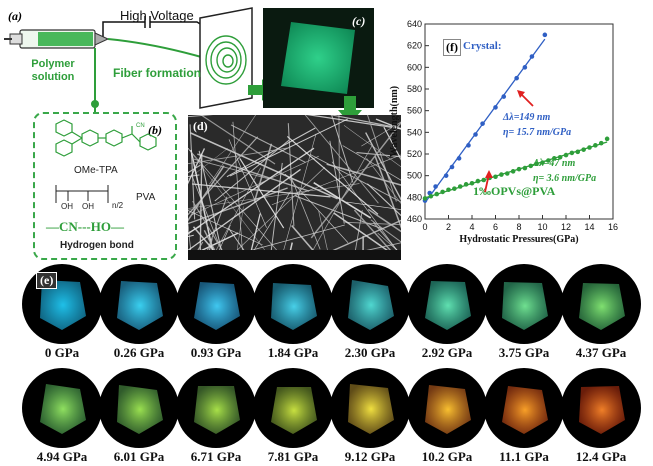 This screenshot has height=466, width=653. I want to click on cn-ho-label: —CN---HO—, so click(85, 226).